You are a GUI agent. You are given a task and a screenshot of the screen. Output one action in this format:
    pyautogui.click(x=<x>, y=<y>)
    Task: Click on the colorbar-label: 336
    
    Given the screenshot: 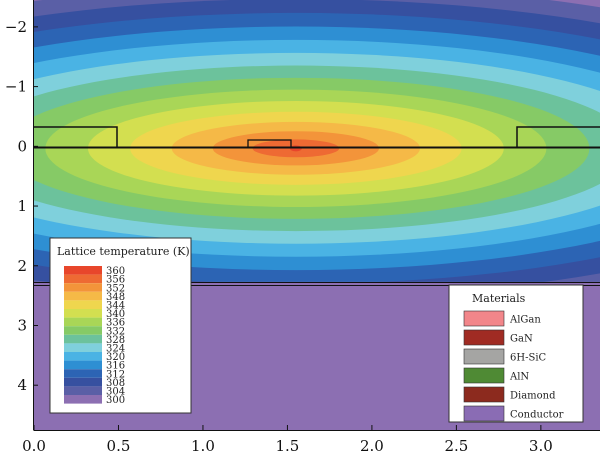 What is the action you would take?
    pyautogui.click(x=115, y=323)
    